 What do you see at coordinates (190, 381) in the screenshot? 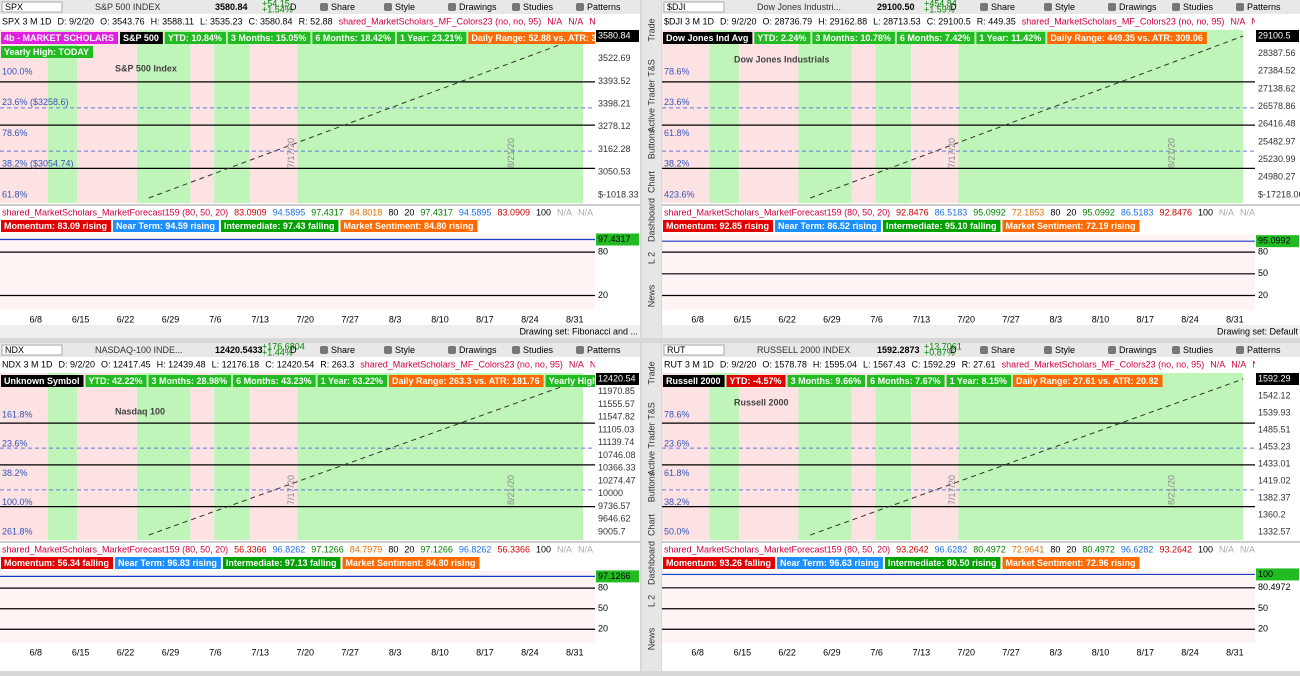
I see `badge-text: 3 Months: 28.98%` at bounding box center [190, 381].